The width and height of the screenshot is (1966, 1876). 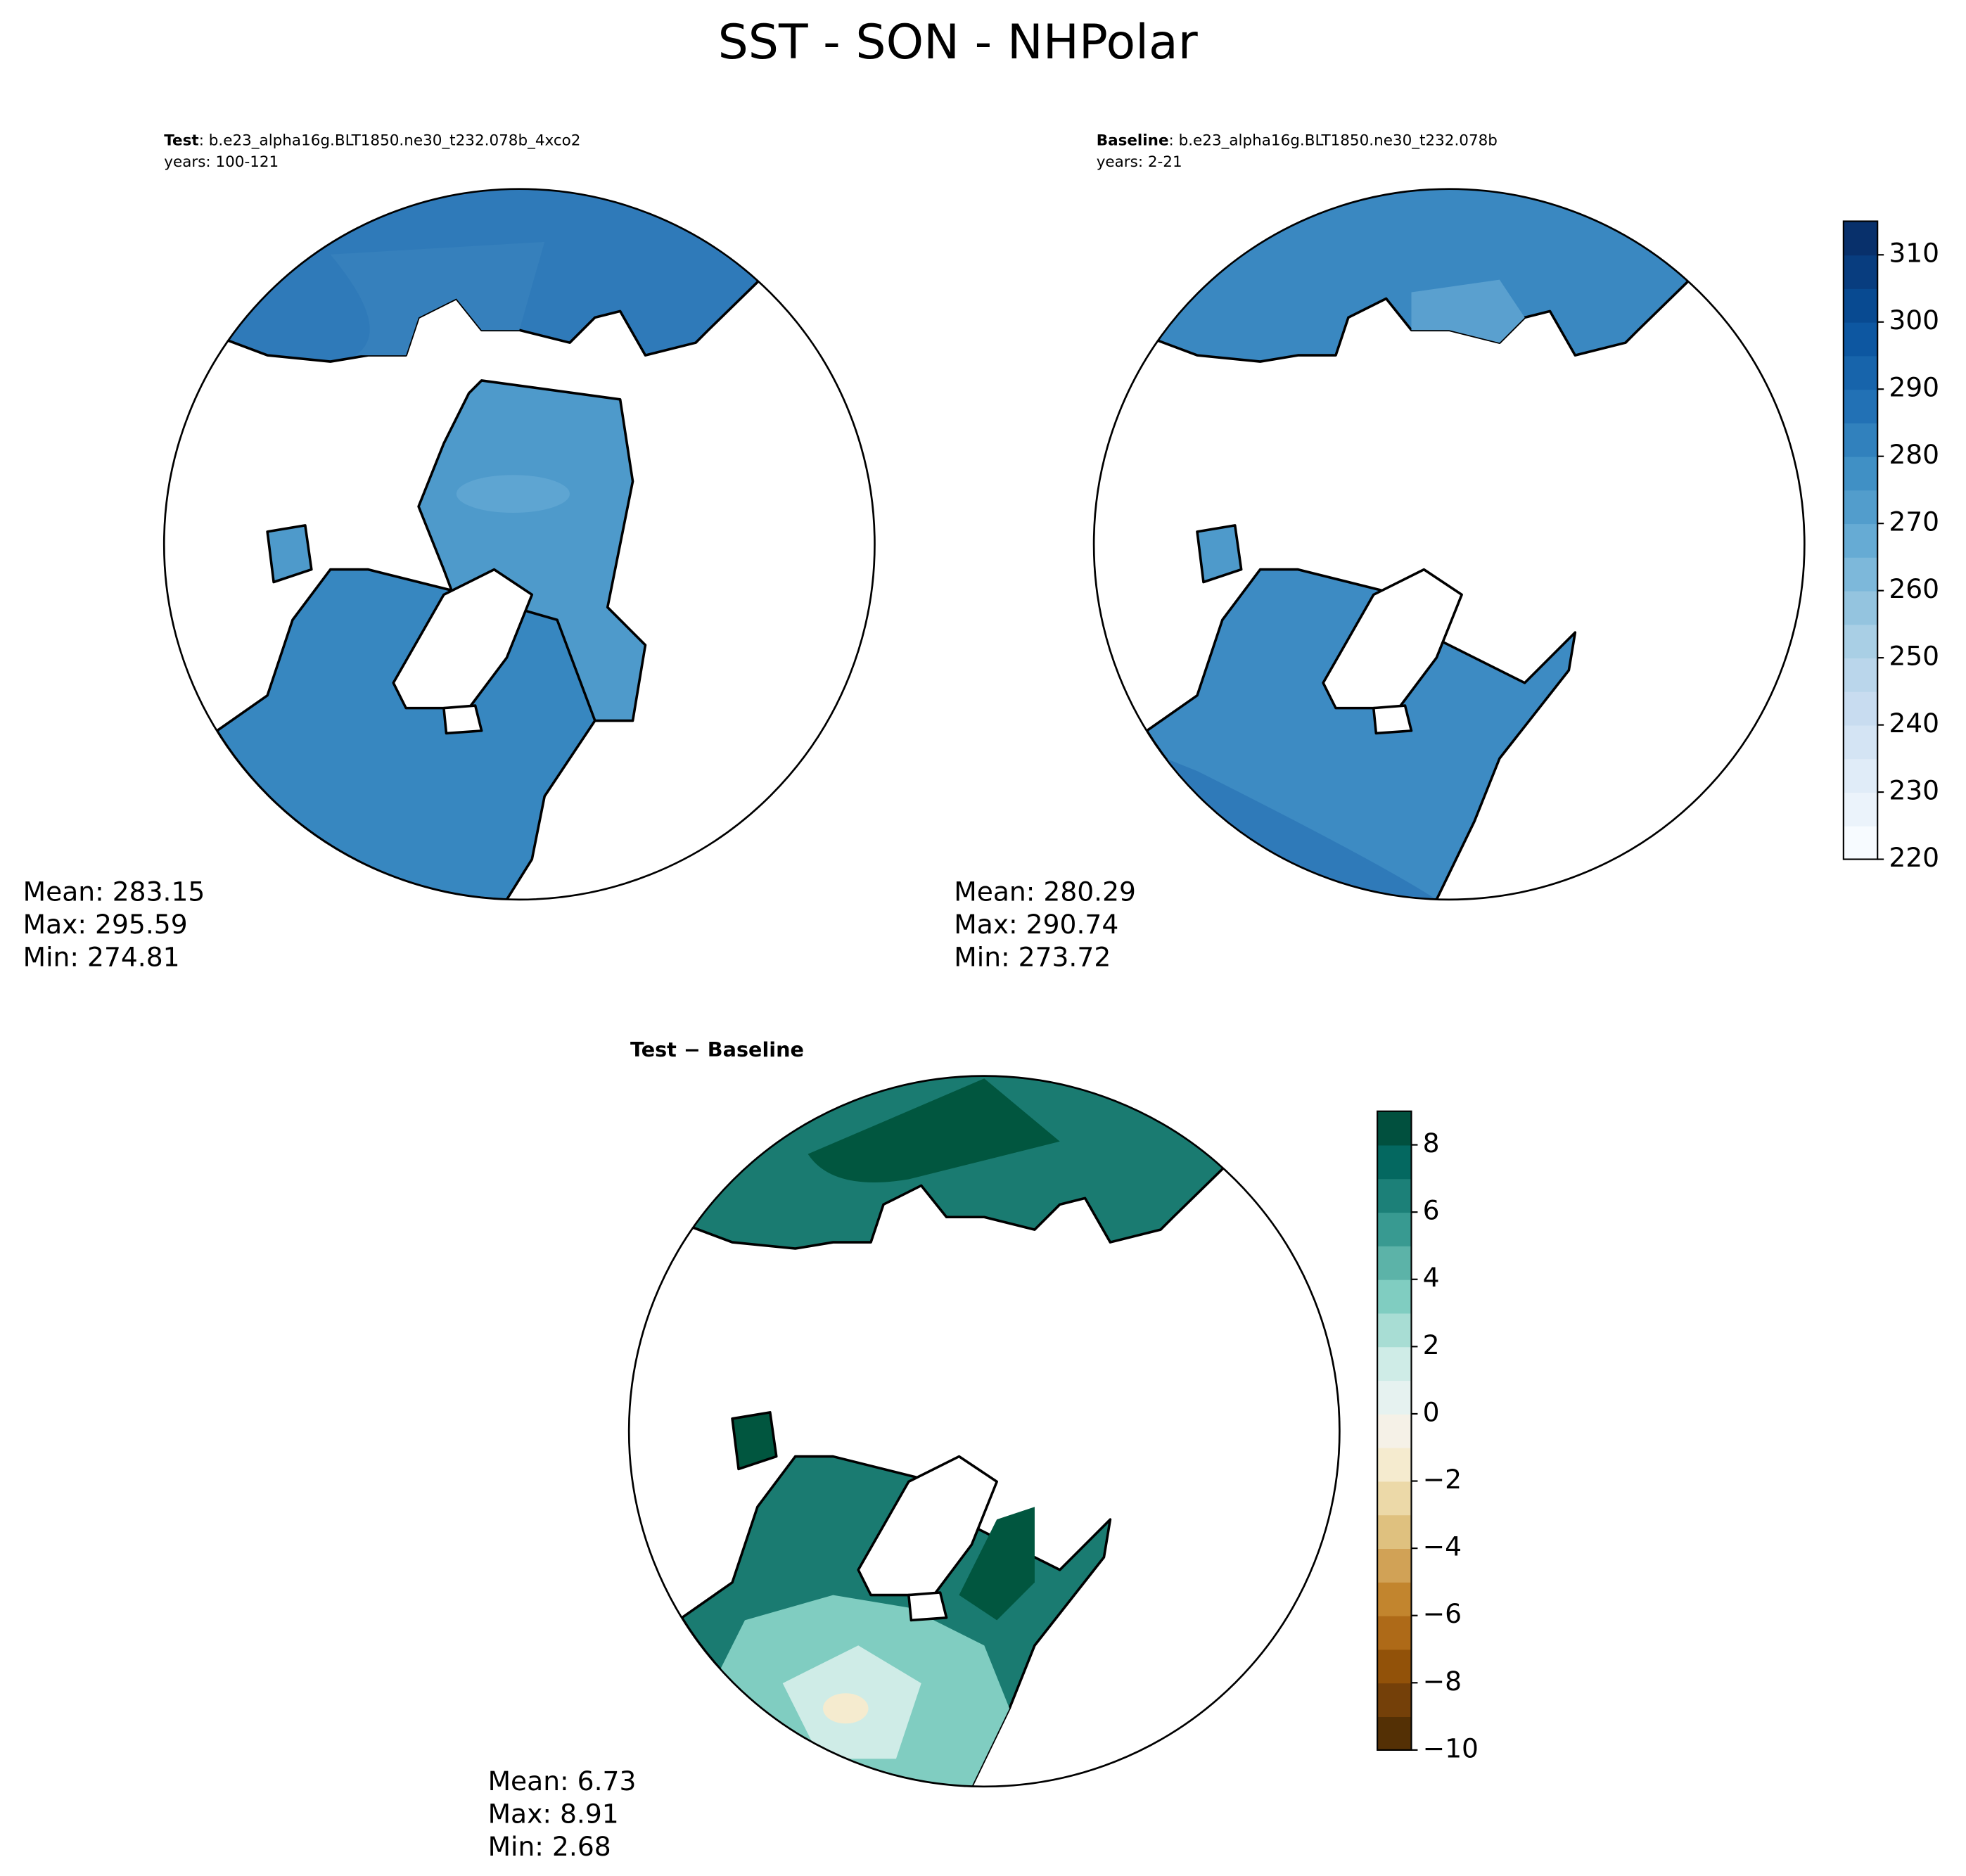 What do you see at coordinates (958, 42) in the screenshot?
I see `figure-title: SST - SON - NHPolar` at bounding box center [958, 42].